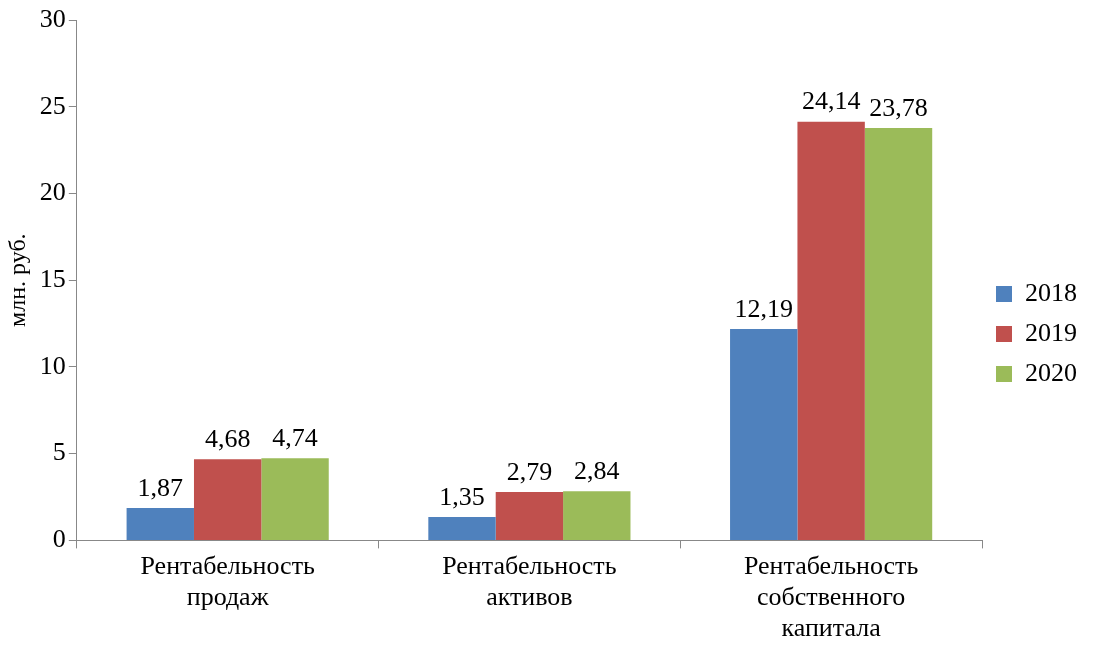 The height and width of the screenshot is (648, 1097). What do you see at coordinates (529, 581) in the screenshot?
I see `x-tick-label: Рентабельность активов` at bounding box center [529, 581].